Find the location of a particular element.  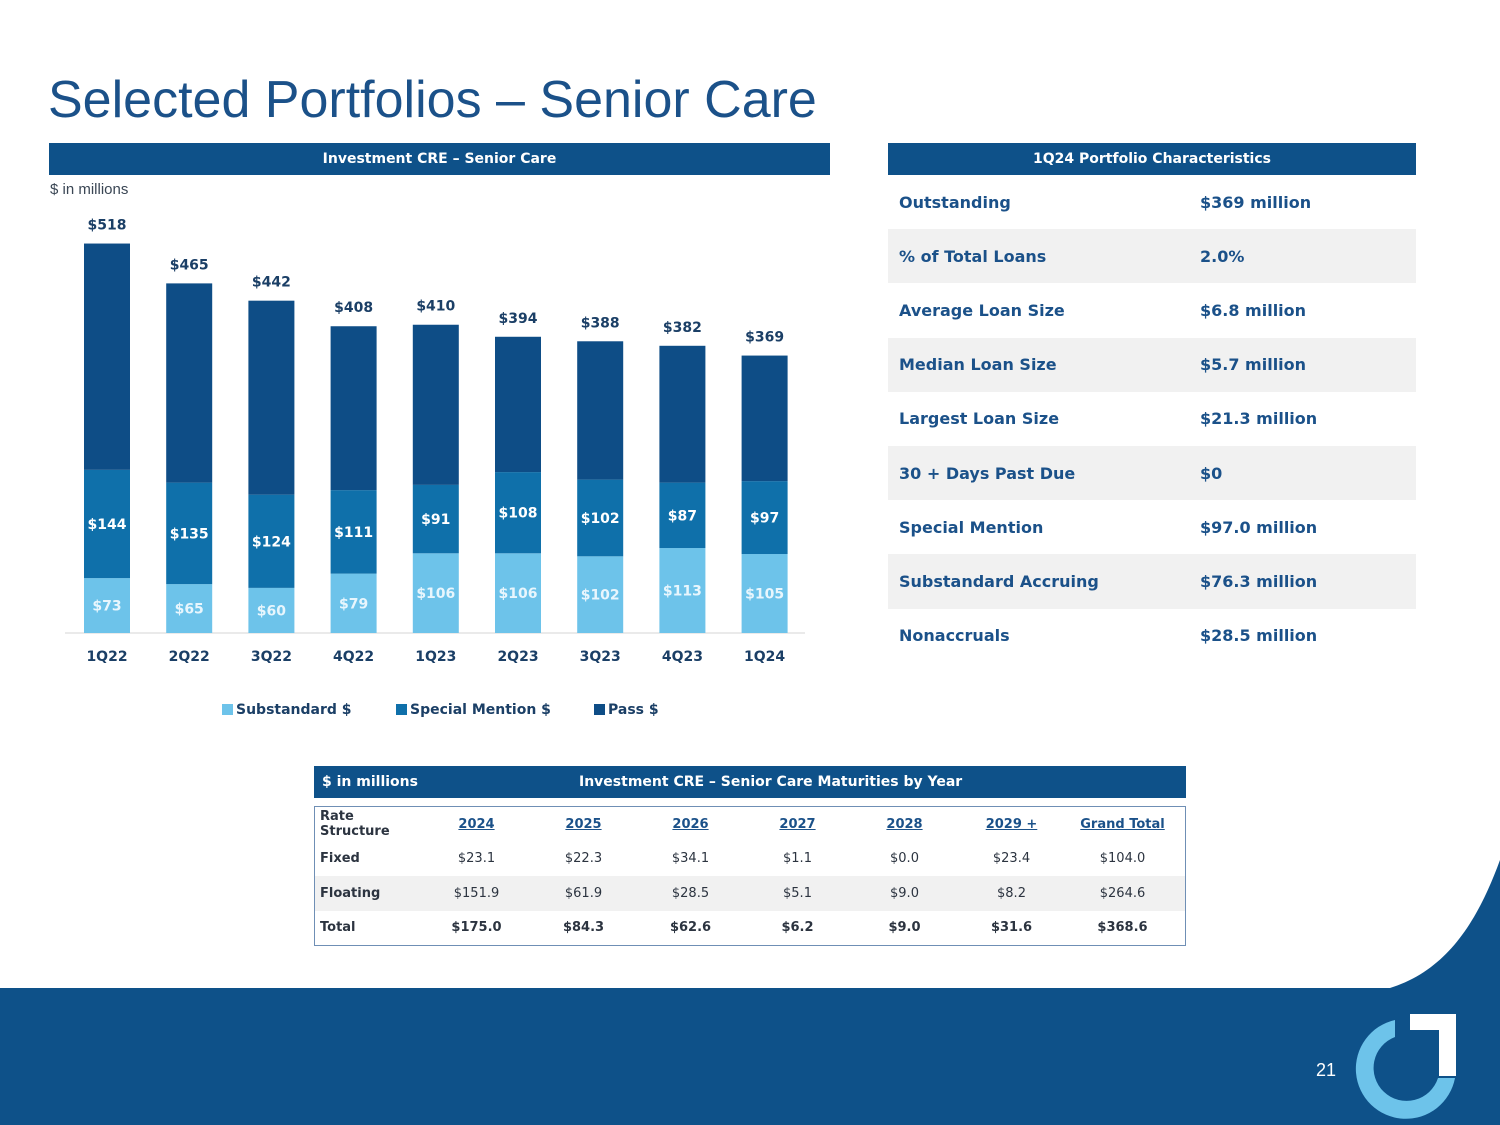

table-cell: $8.2 is located at coordinates (1011, 893).